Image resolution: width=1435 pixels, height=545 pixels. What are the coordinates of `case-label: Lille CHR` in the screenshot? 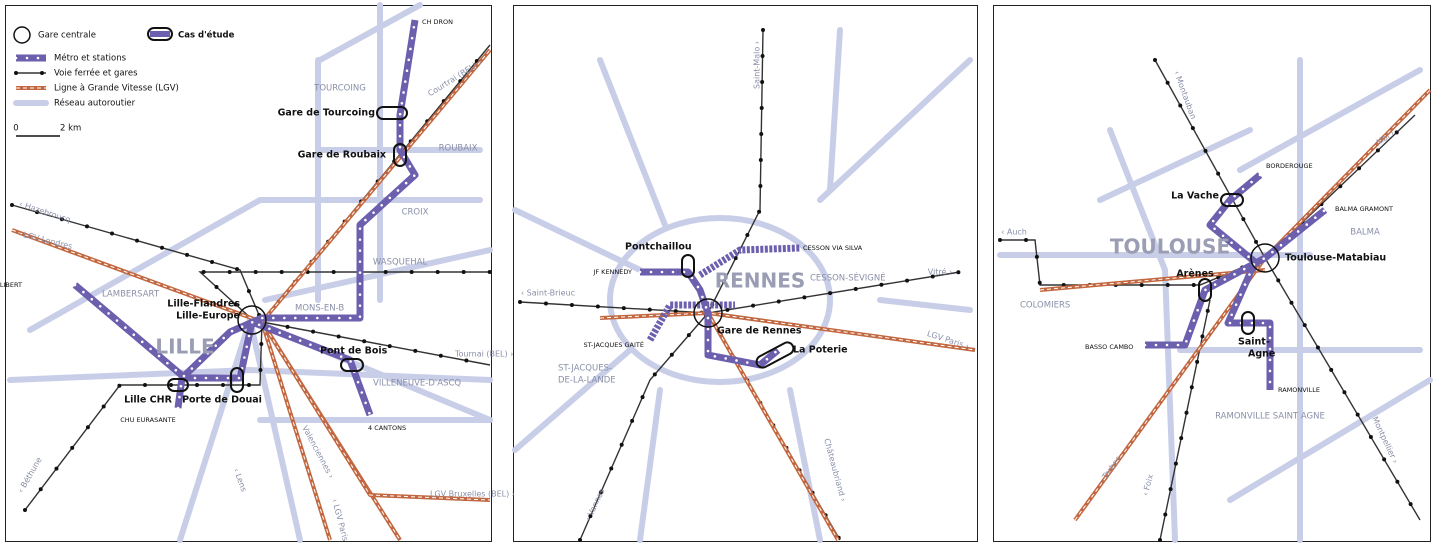 It's located at (148, 400).